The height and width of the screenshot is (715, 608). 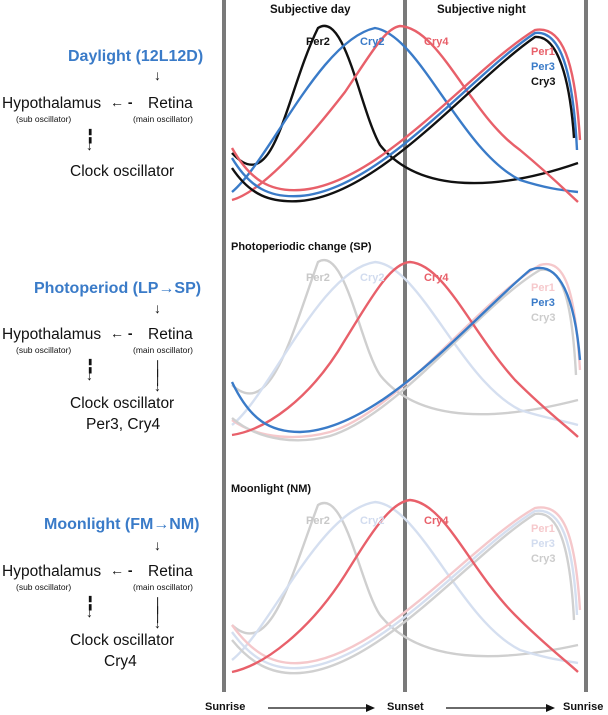 I want to click on panel-photoperiod-curves, so click(x=406, y=350).